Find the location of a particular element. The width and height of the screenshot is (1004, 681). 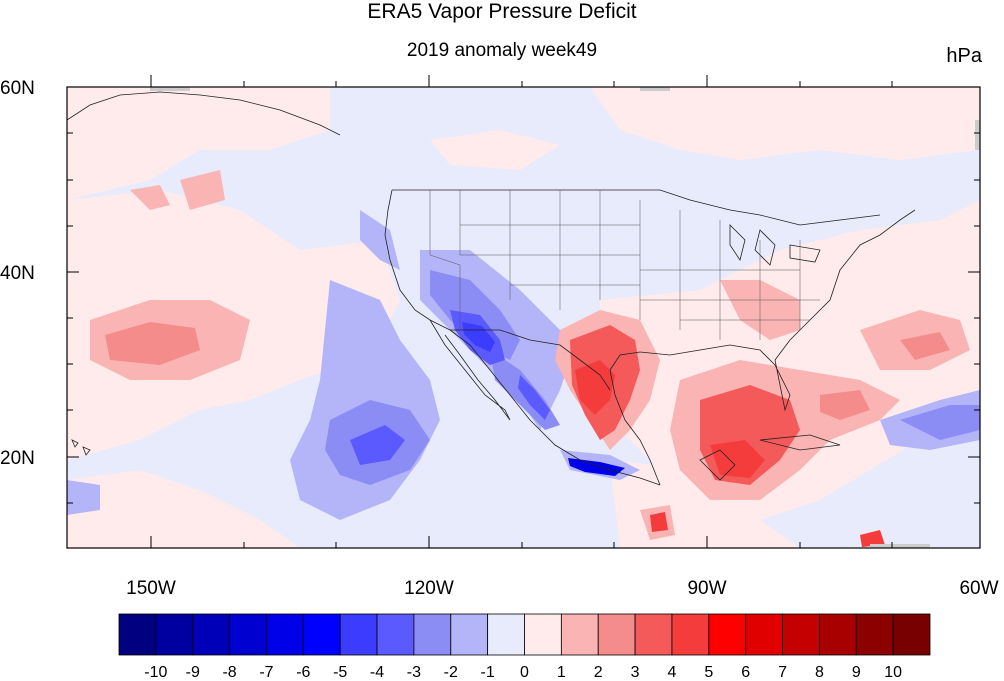

central-pacific-positive-anomaly is located at coordinates (152, 343).